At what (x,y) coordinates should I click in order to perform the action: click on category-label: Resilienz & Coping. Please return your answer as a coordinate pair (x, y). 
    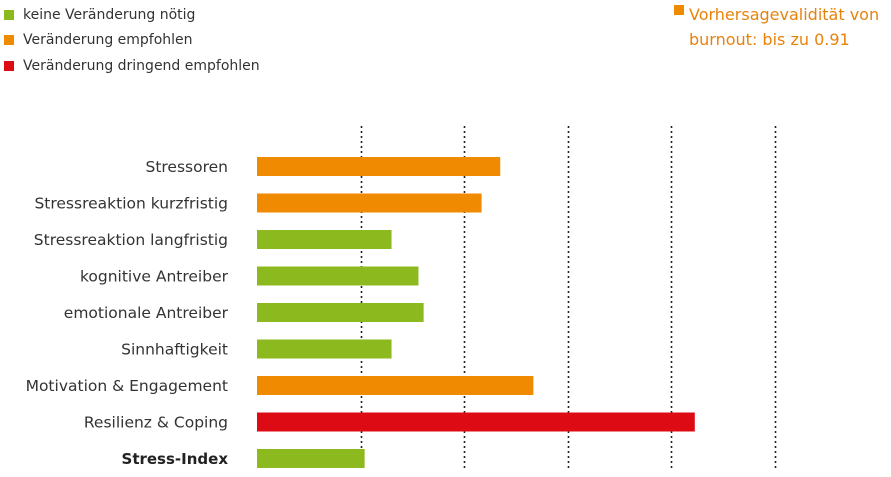
    Looking at the image, I should click on (156, 423).